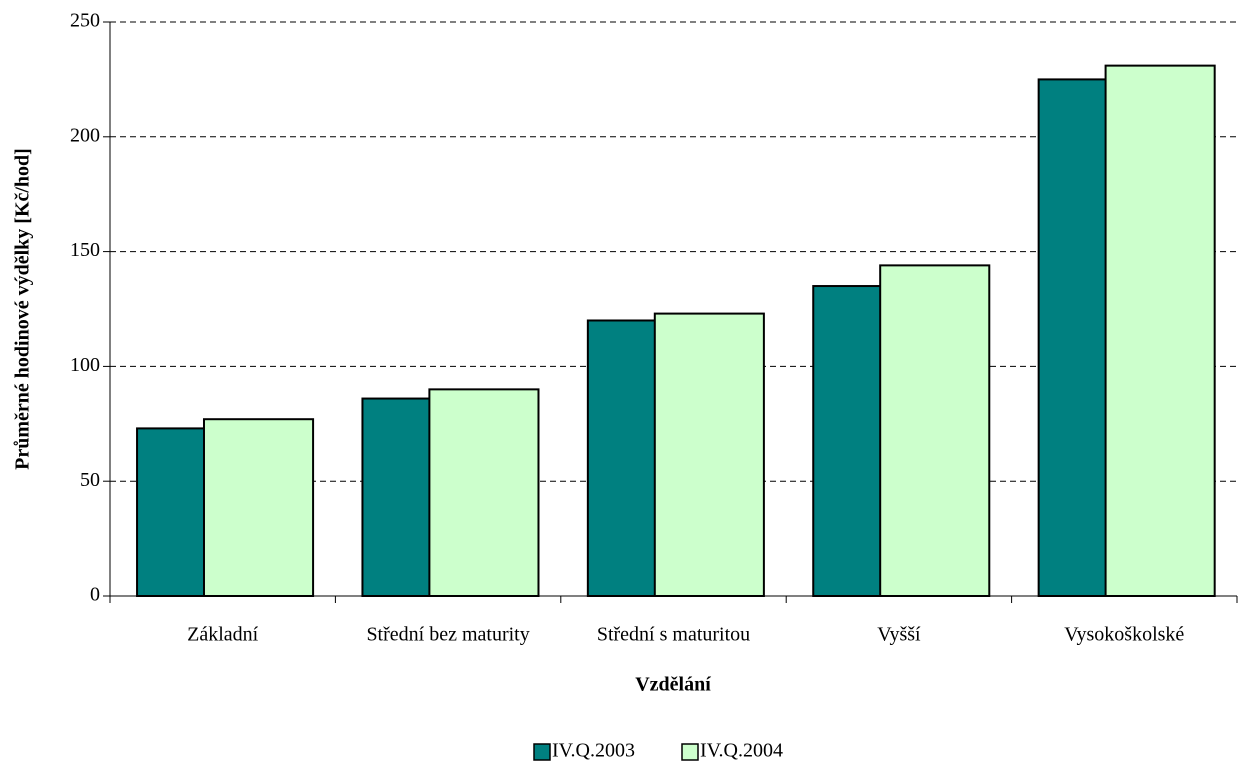  Describe the element at coordinates (223, 635) in the screenshot. I see `x-tick-label: Základní` at that location.